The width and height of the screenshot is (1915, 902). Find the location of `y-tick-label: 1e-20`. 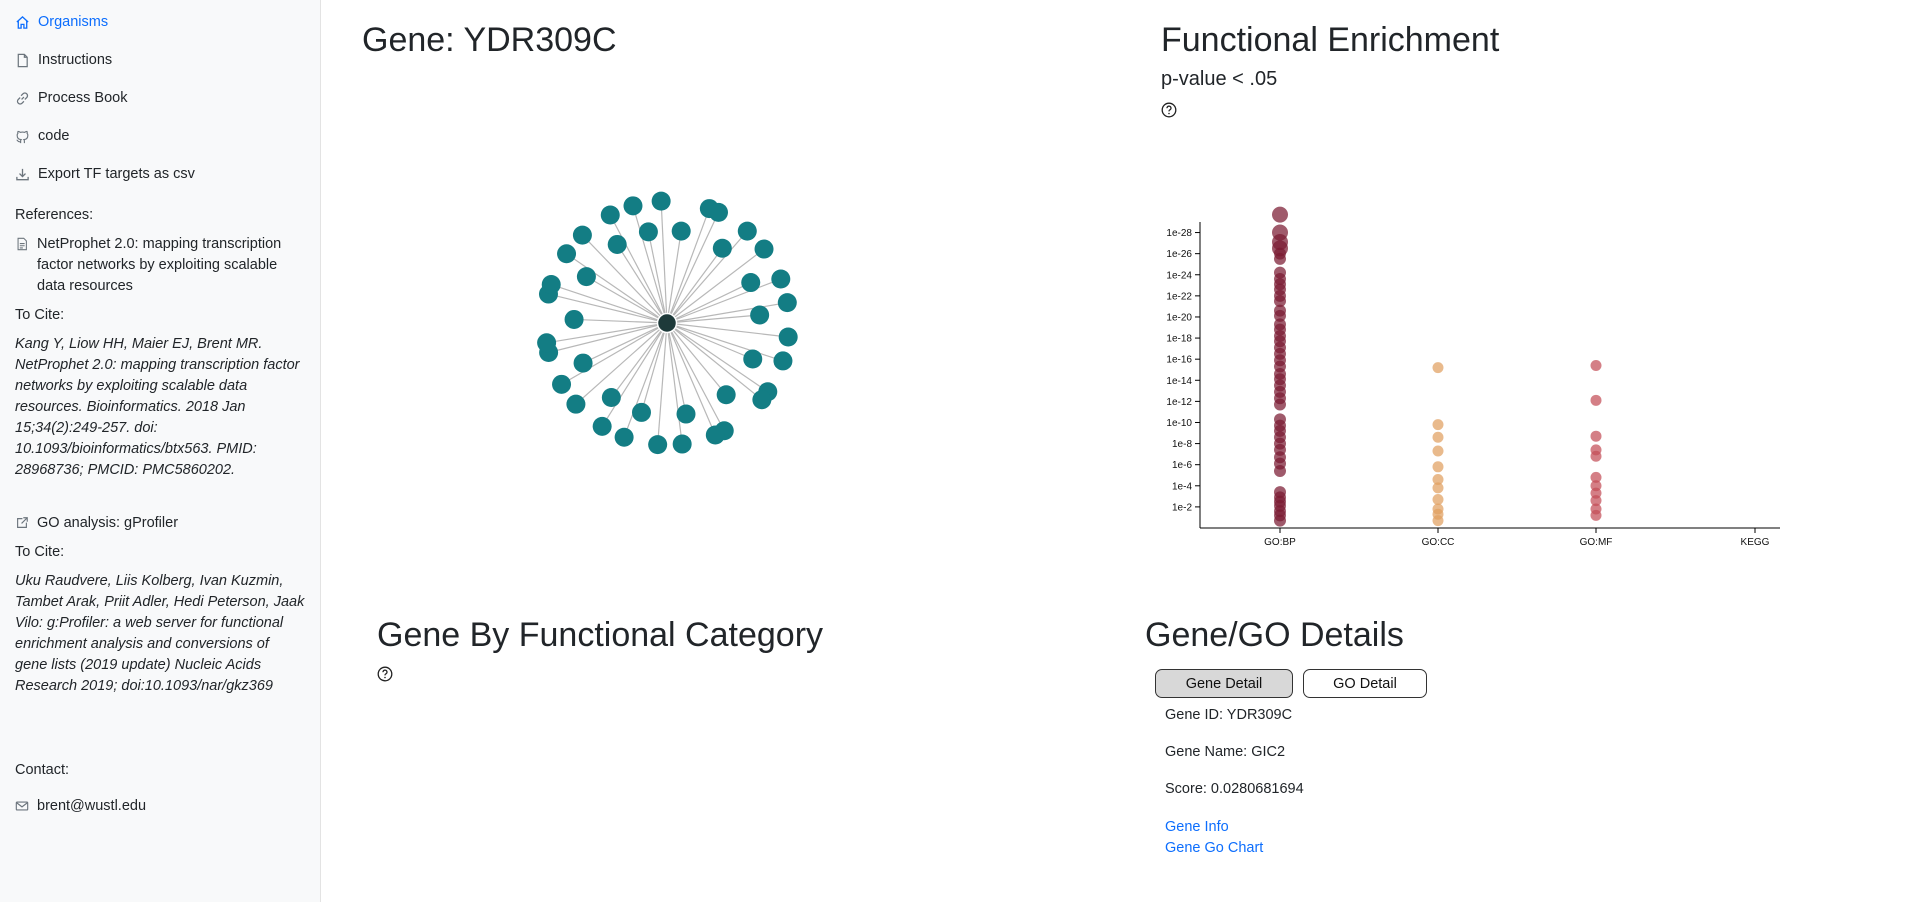

y-tick-label: 1e-20 is located at coordinates (1179, 317).